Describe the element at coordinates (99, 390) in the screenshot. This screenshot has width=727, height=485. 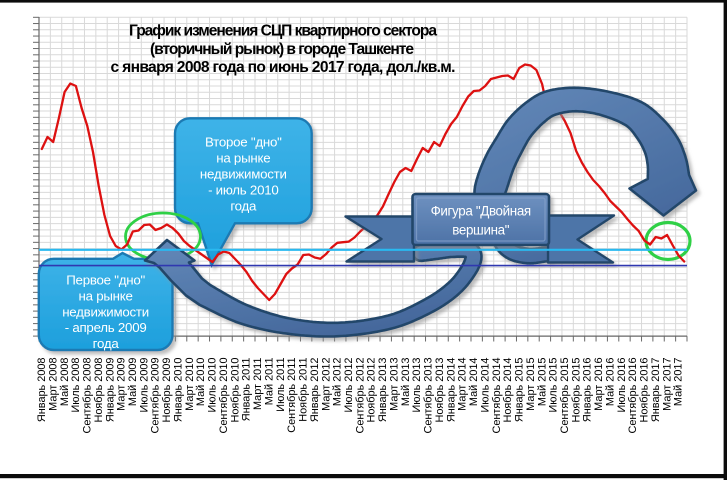
I see `svg-text: Ноябрь 2008` at that location.